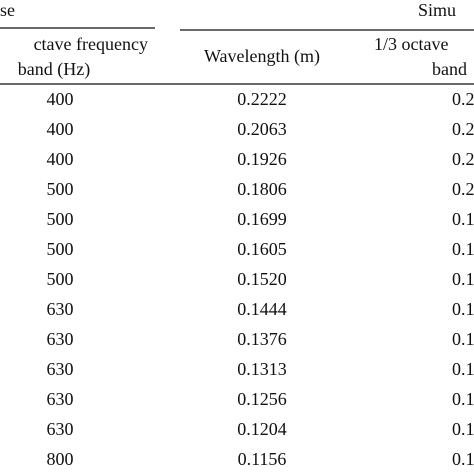  Describe the element at coordinates (262, 459) in the screenshot. I see `table-cell: 0.1156` at that location.